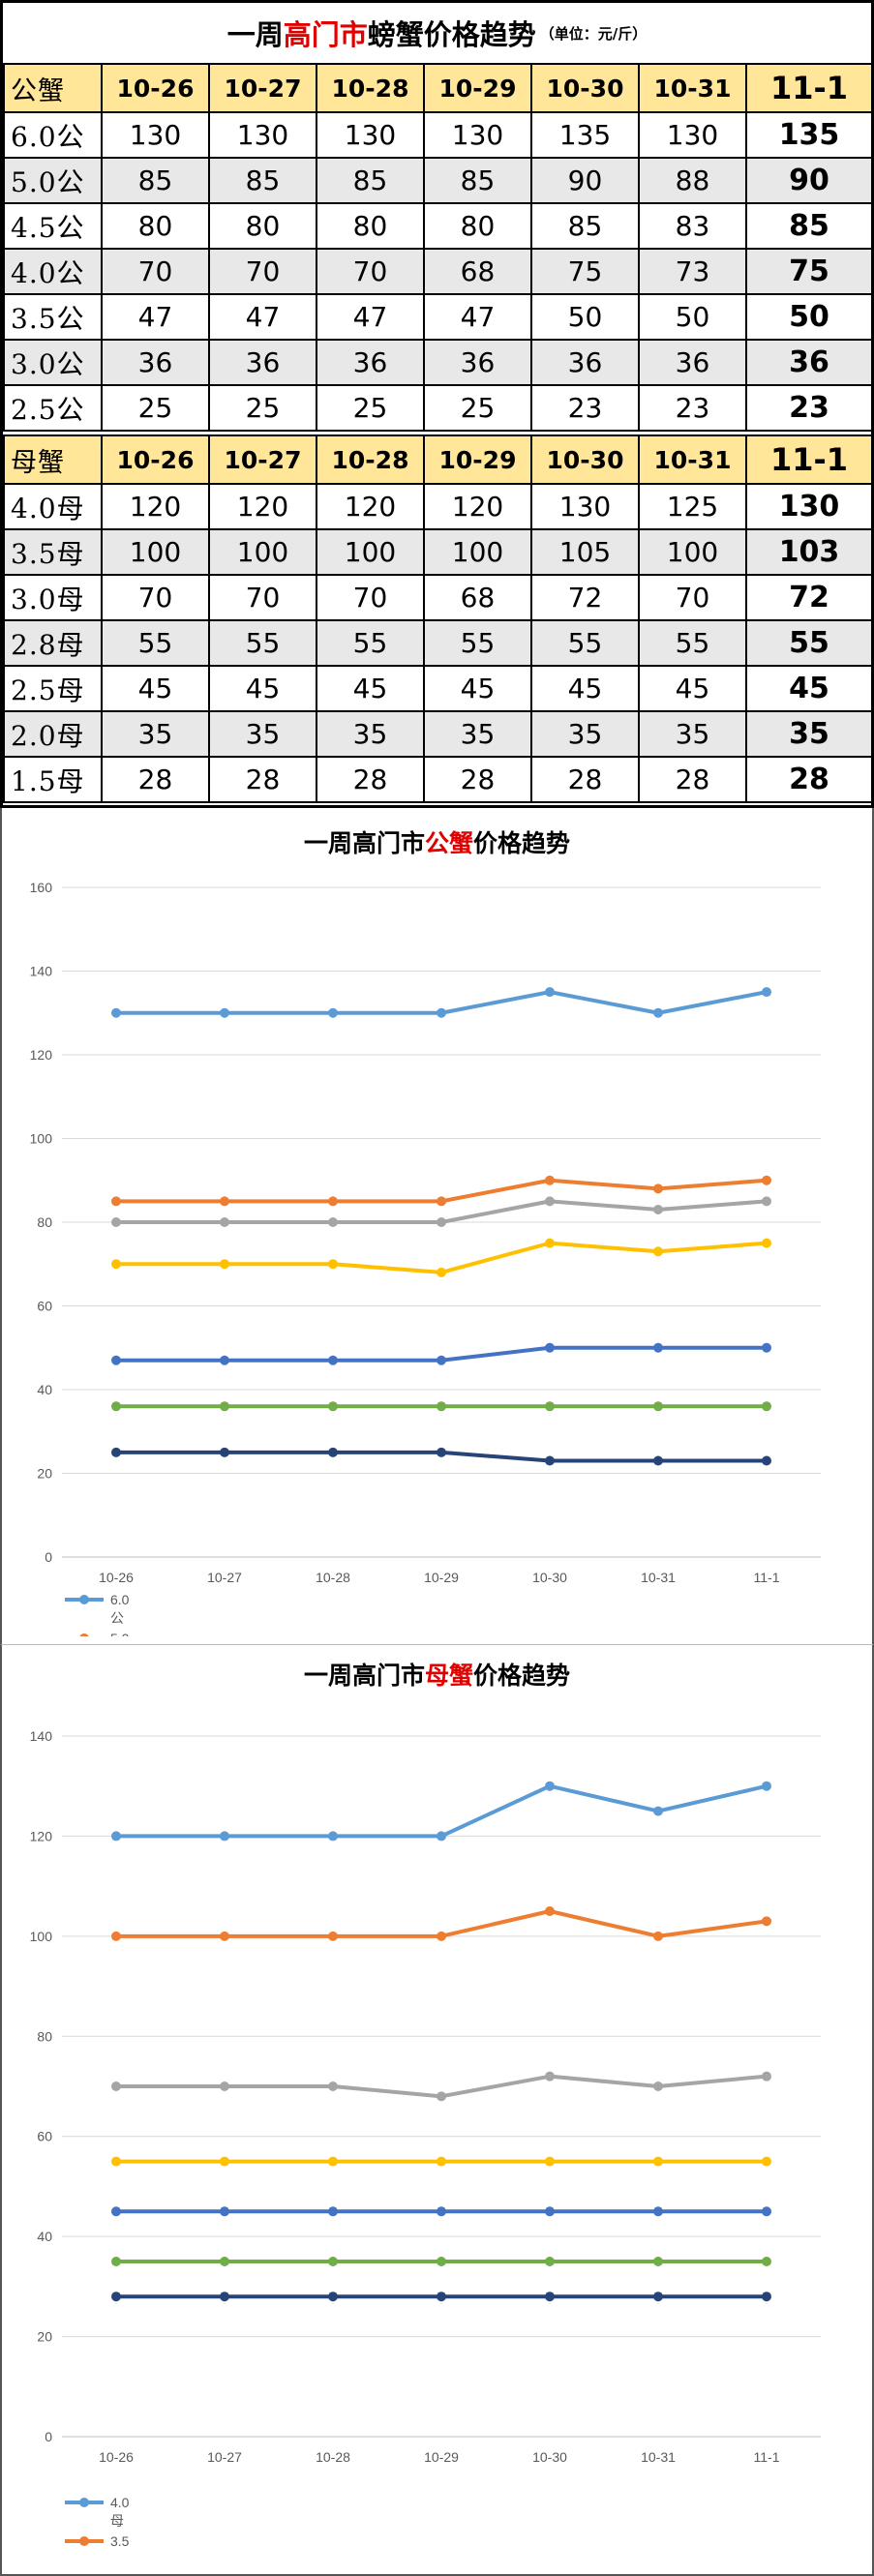 The height and width of the screenshot is (2576, 874). Describe the element at coordinates (53, 734) in the screenshot. I see `table-row-grade: 2.0母` at that location.